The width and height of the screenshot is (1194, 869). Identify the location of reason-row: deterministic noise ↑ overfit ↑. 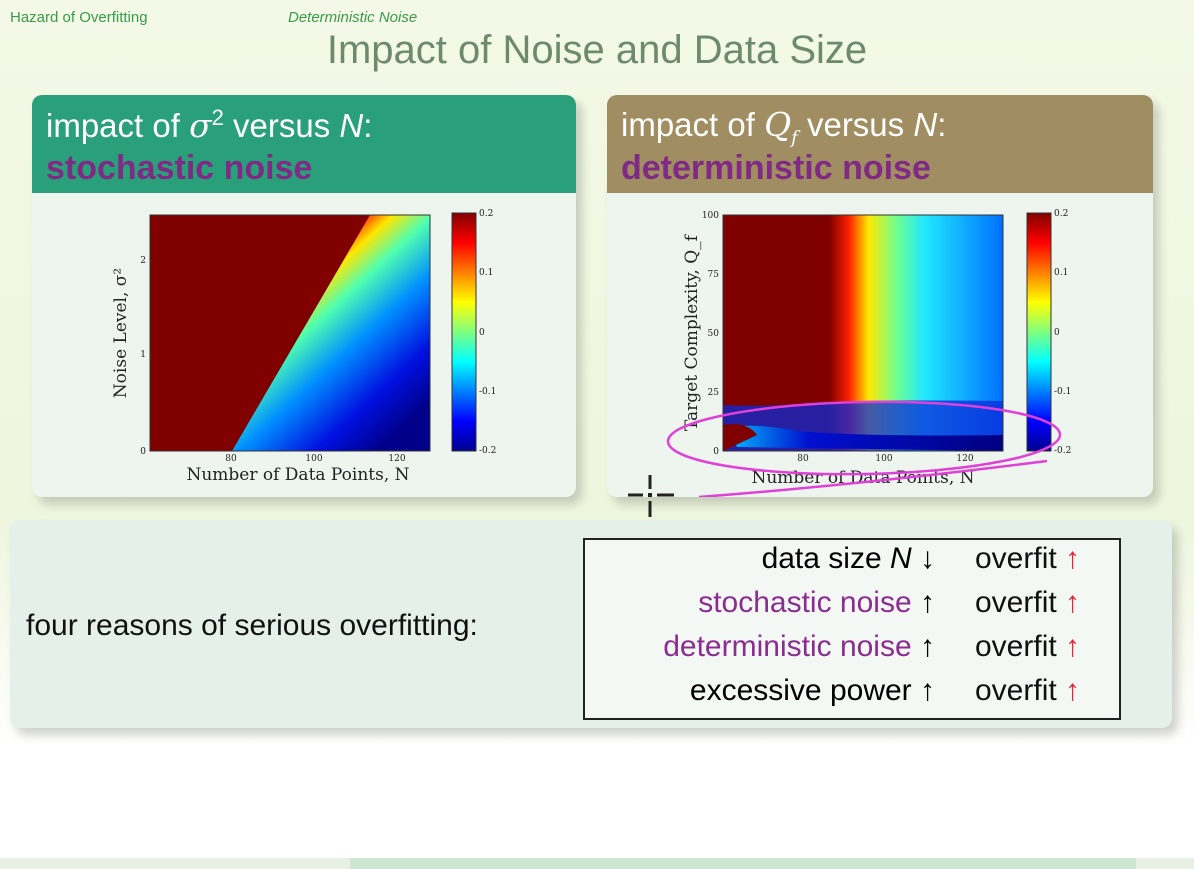
(852, 652).